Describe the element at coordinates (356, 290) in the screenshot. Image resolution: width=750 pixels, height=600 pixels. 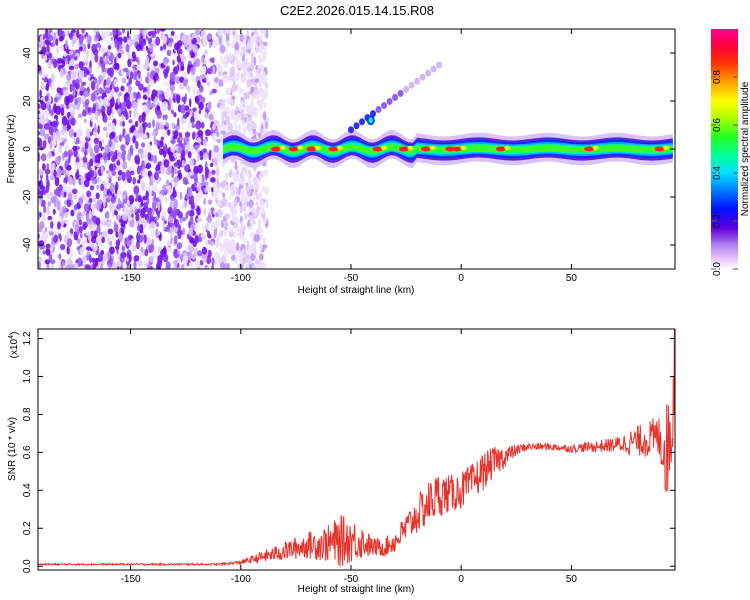
I see `spectrogram-x-axis-label: Height of straight line (km)` at that location.